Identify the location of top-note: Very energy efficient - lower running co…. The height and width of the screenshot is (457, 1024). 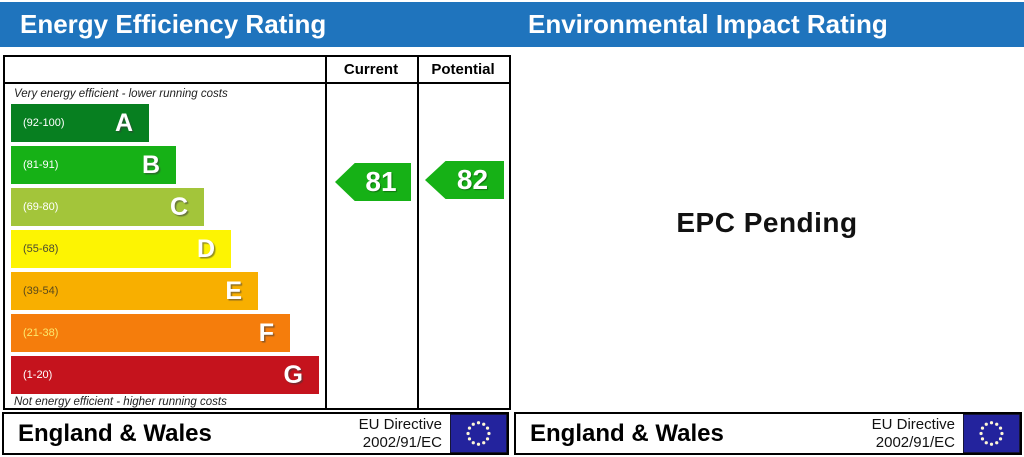
(121, 94).